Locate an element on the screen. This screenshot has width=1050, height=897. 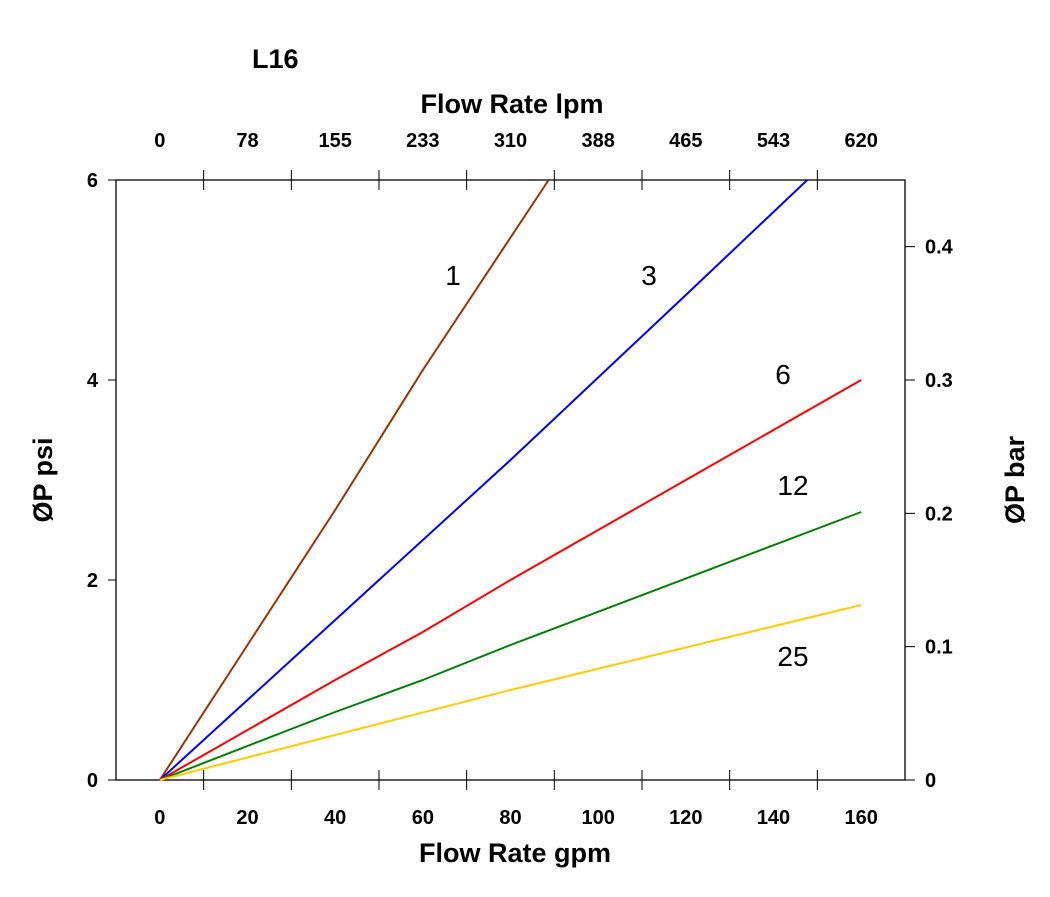
y2-tick-label: 0.1 is located at coordinates (939, 648).